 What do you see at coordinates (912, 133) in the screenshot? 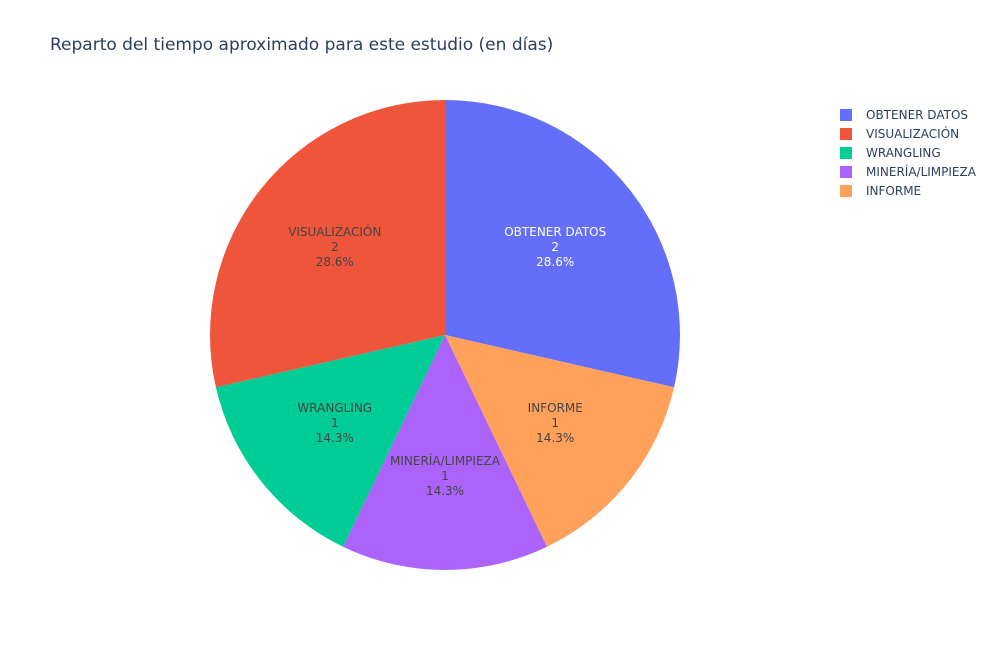
I see `legend-label: VISUALIZACIÓN` at bounding box center [912, 133].